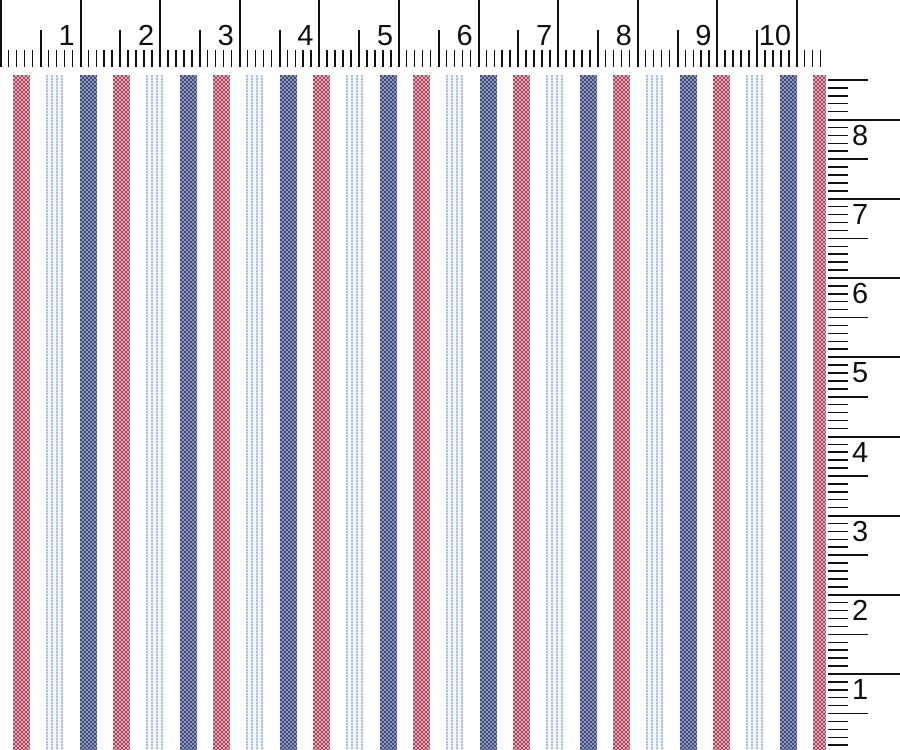 The image size is (900, 750). I want to click on top-ruler-label-9: 9, so click(703, 36).